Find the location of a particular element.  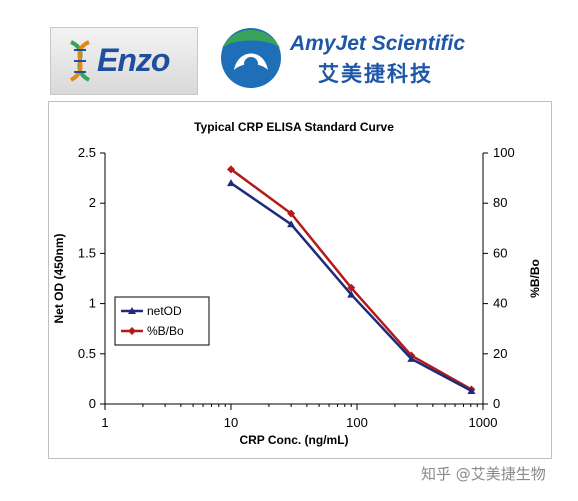

watermark: 知乎 @艾美捷生物 is located at coordinates (483, 474).